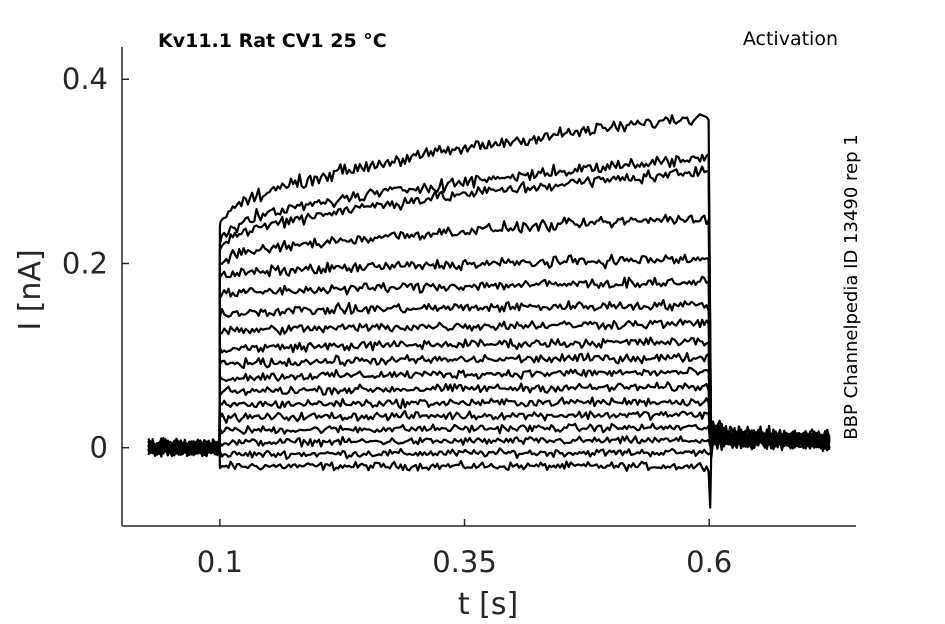 This screenshot has height=624, width=945. I want to click on y-tick-label: 0.2, so click(85, 263).